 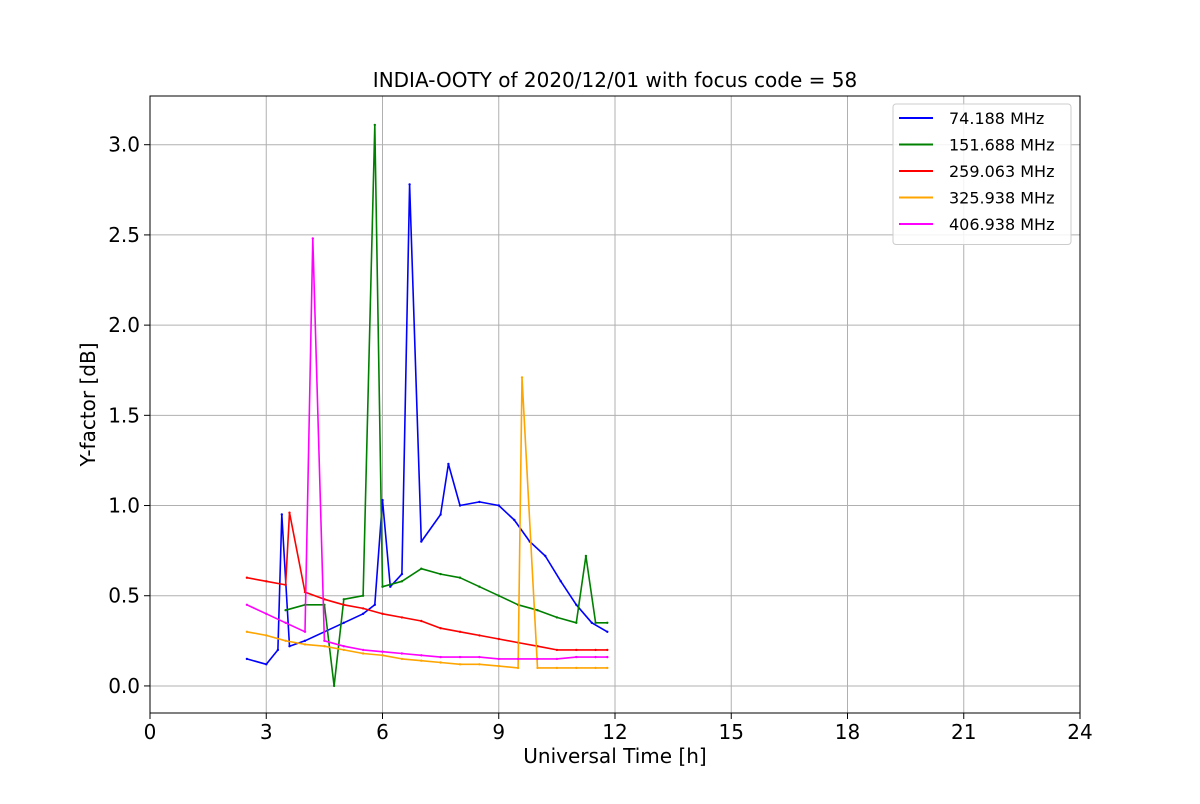 What do you see at coordinates (124, 686) in the screenshot?
I see `y-tick-label: 0.0` at bounding box center [124, 686].